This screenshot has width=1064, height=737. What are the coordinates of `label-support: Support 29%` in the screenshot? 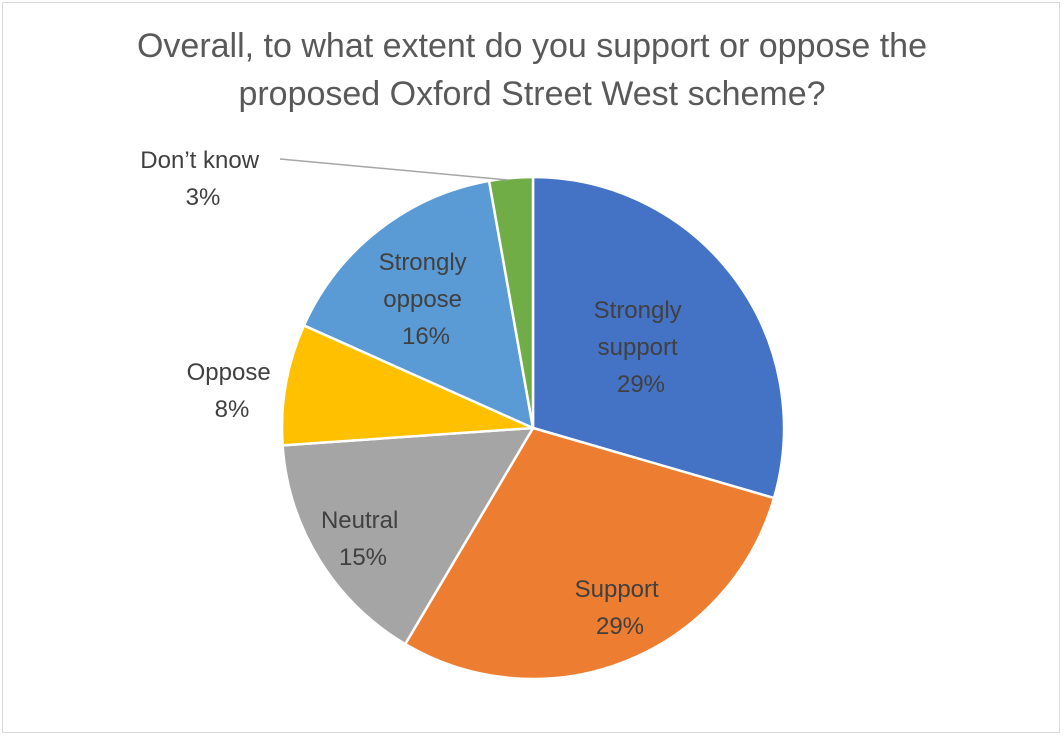 It's located at (620, 608).